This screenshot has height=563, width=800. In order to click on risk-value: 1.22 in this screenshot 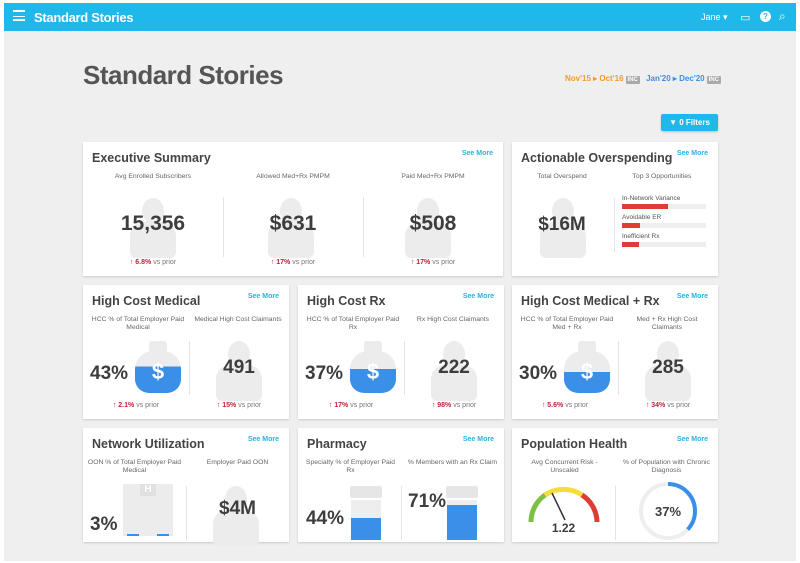, I will do `click(563, 528)`.